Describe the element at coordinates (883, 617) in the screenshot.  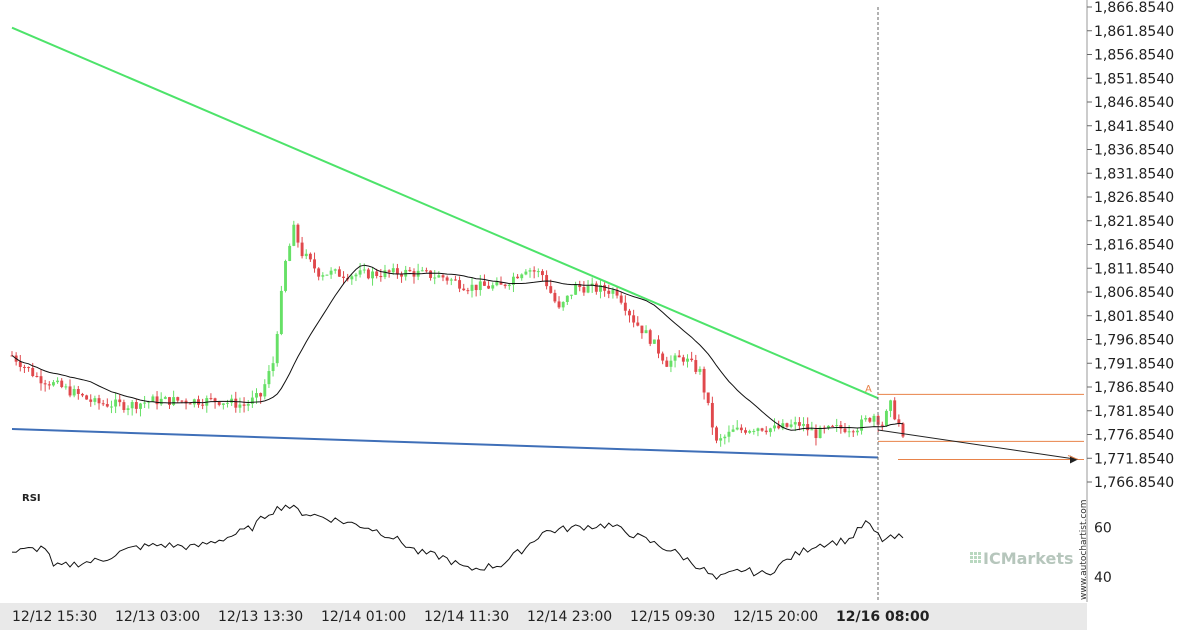
I see `time-tick-label: 12/16 08:00` at that location.